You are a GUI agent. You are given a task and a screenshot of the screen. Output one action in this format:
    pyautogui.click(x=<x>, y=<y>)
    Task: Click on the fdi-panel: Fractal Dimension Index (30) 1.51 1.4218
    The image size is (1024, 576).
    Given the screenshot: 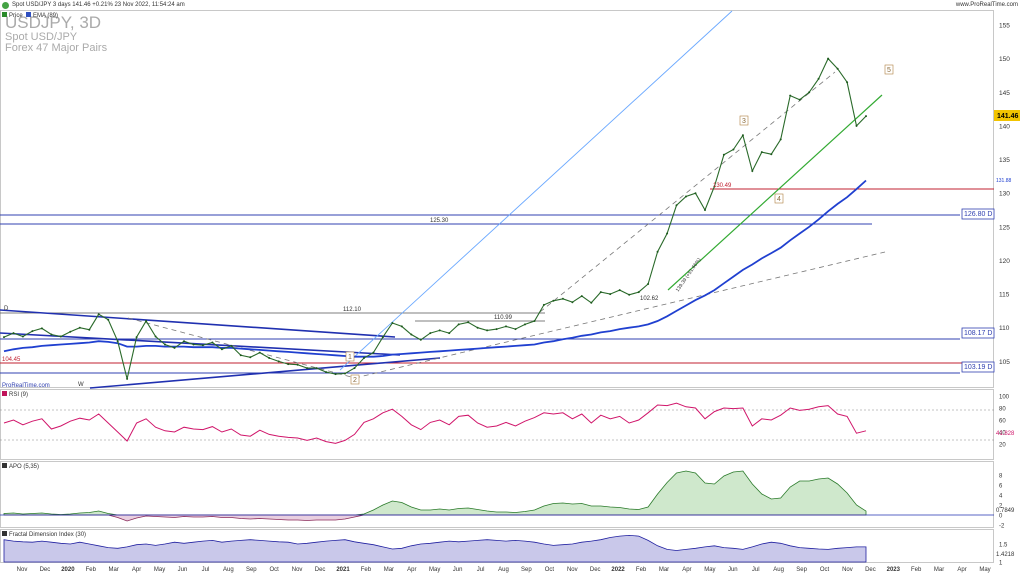 What is the action you would take?
    pyautogui.click(x=508, y=549)
    